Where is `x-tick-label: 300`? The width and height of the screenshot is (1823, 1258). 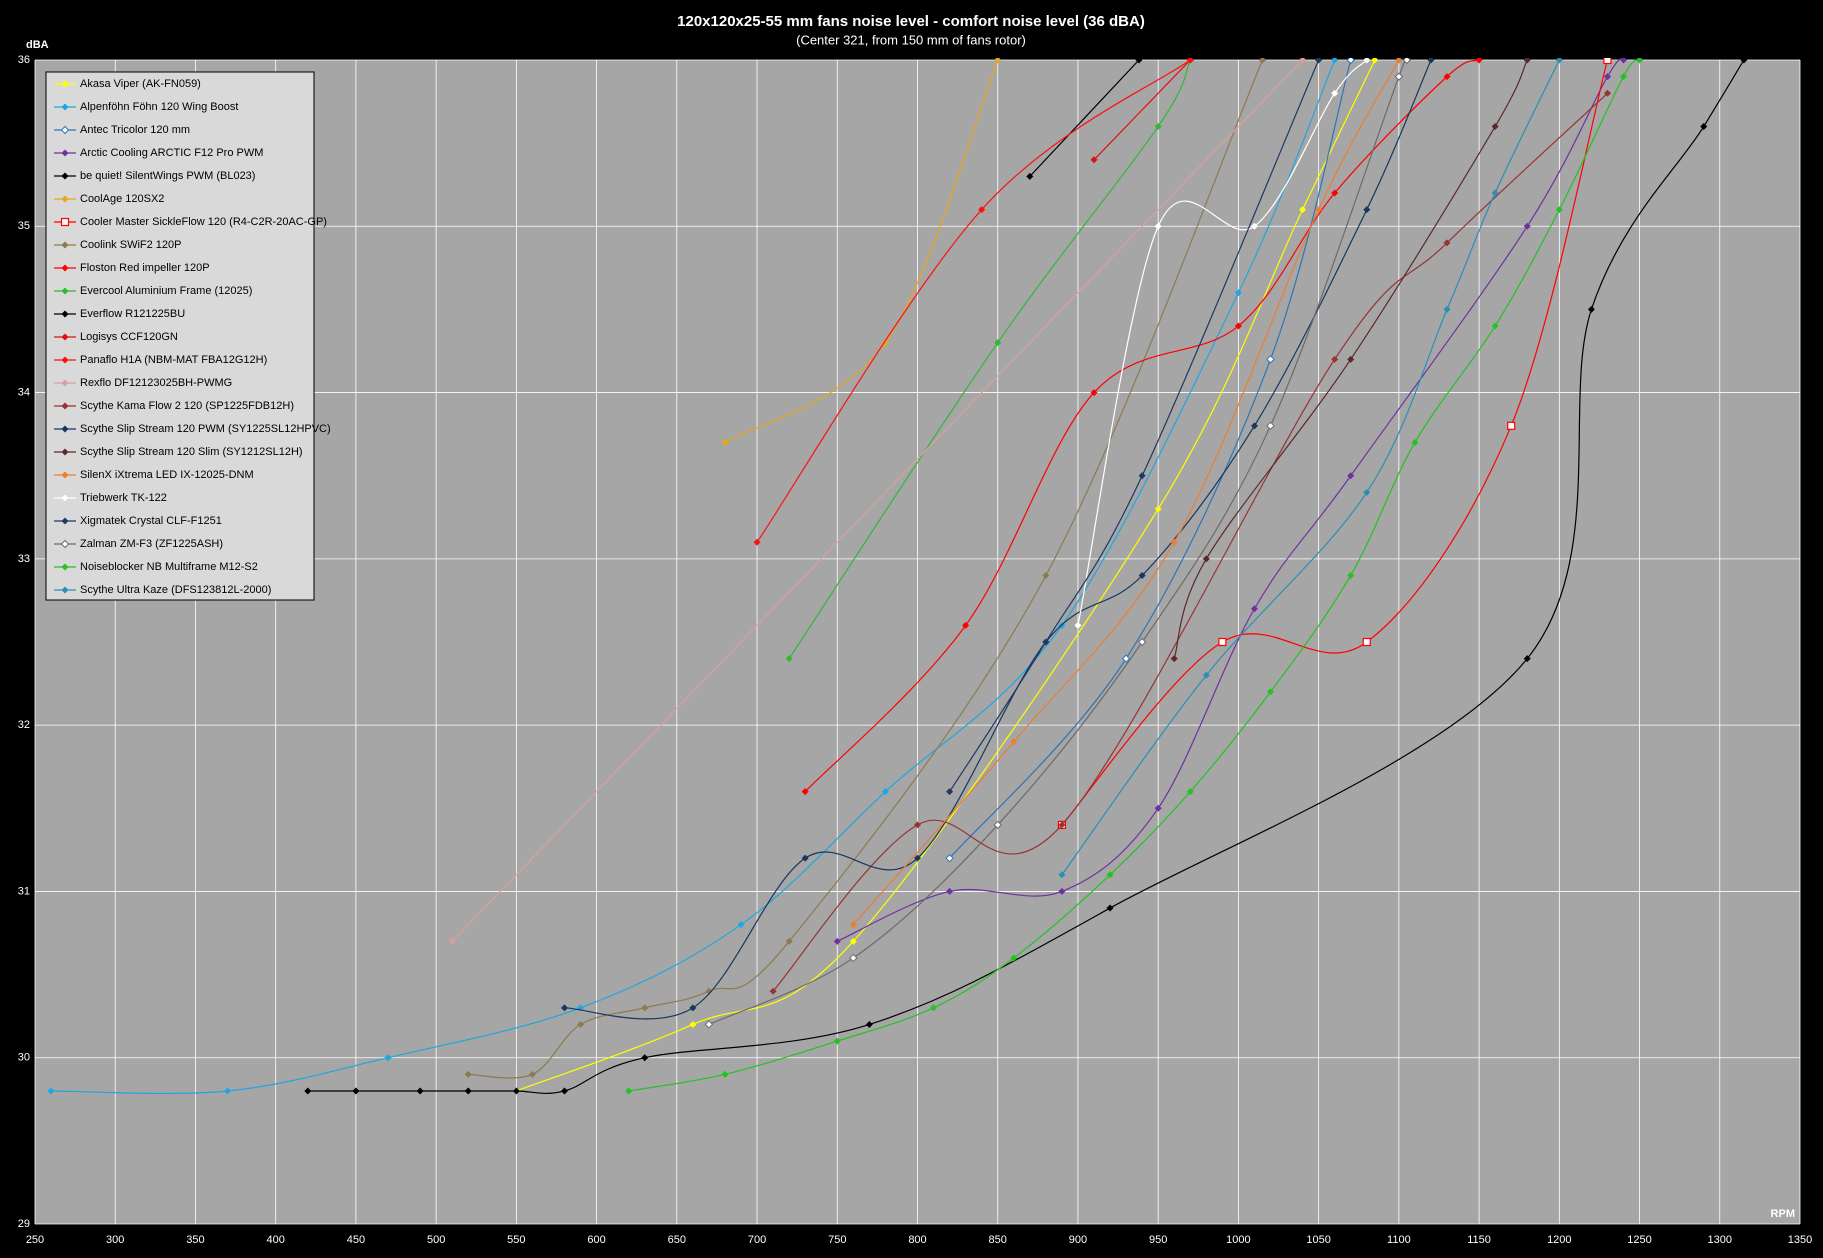
x-tick-label: 300 is located at coordinates (115, 1240).